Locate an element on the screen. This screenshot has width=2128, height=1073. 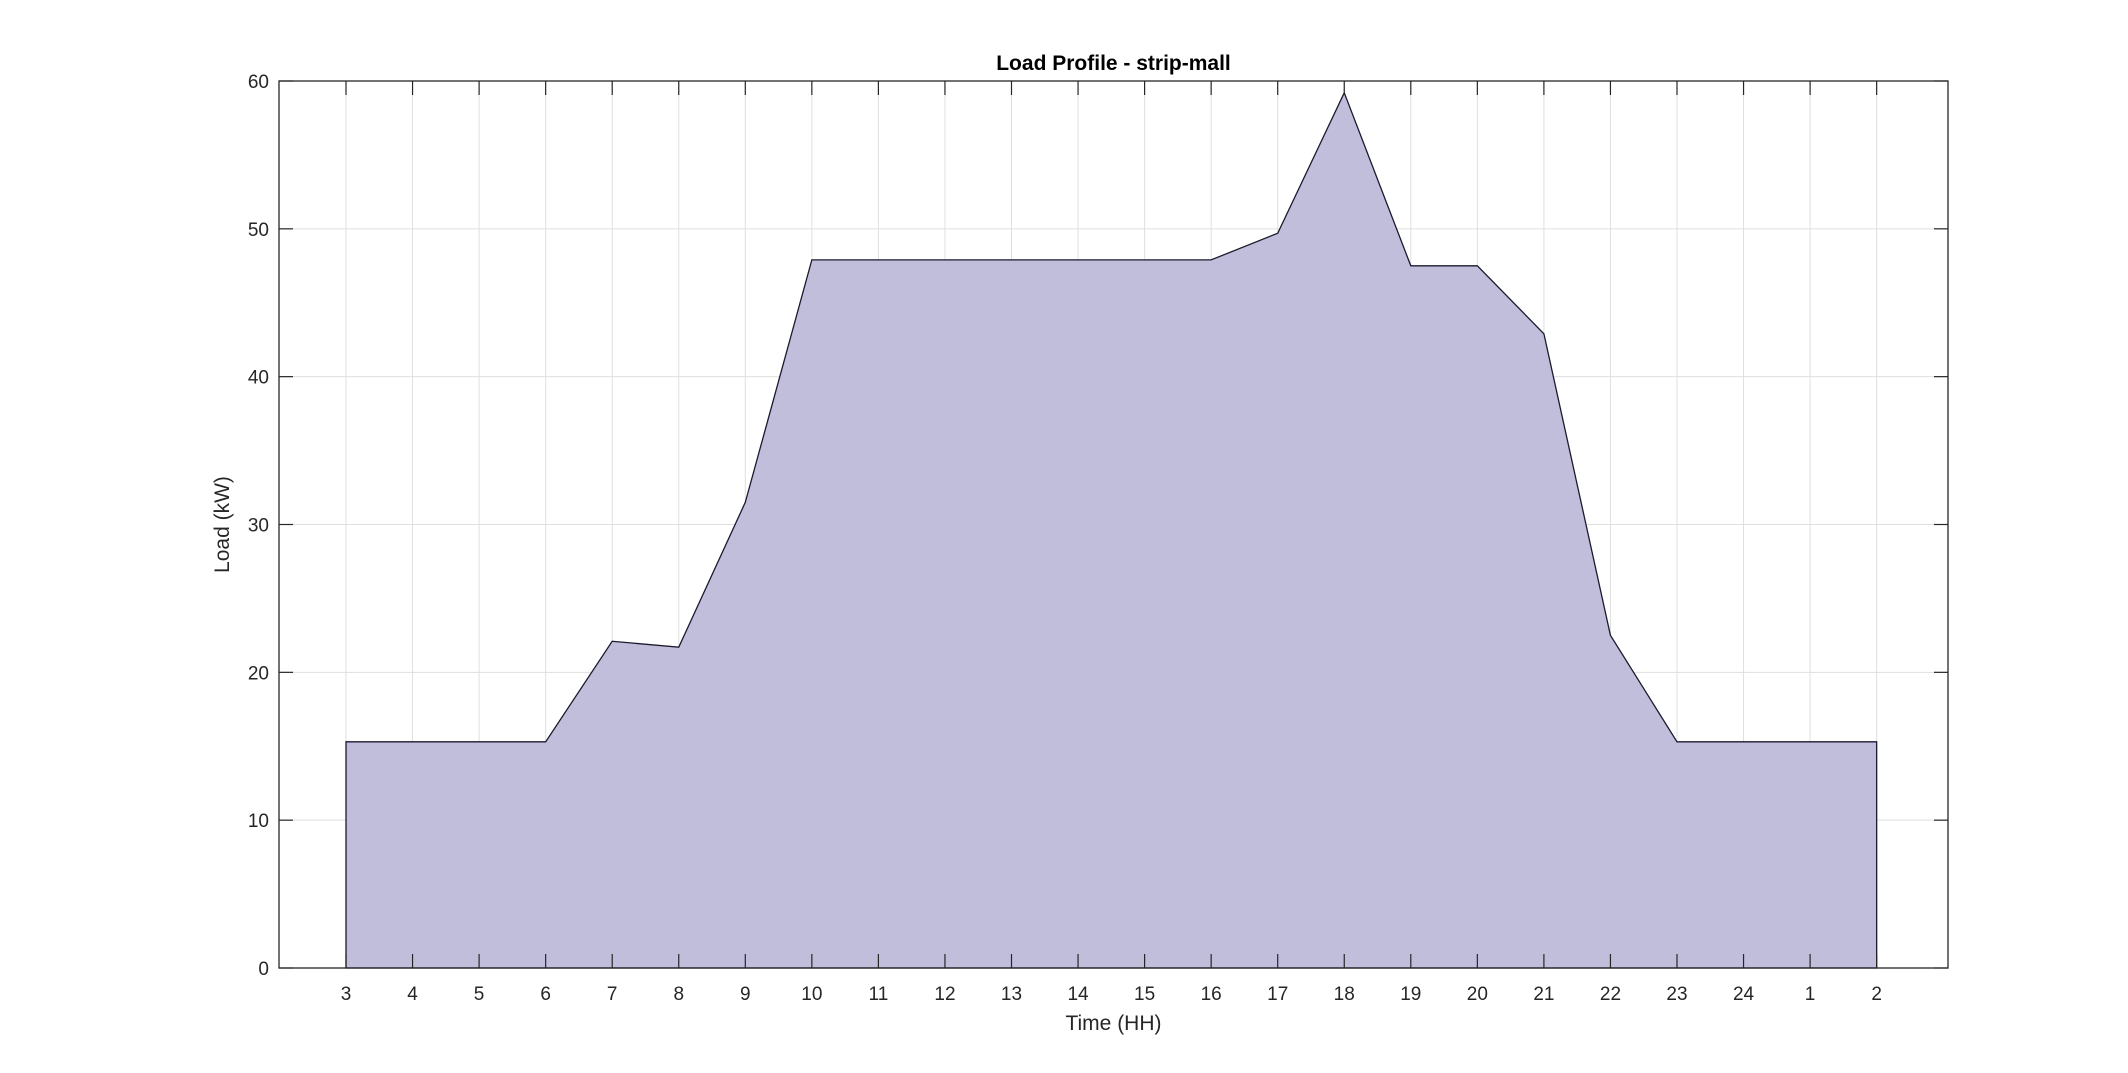
x-tick-label: 13 is located at coordinates (1011, 994).